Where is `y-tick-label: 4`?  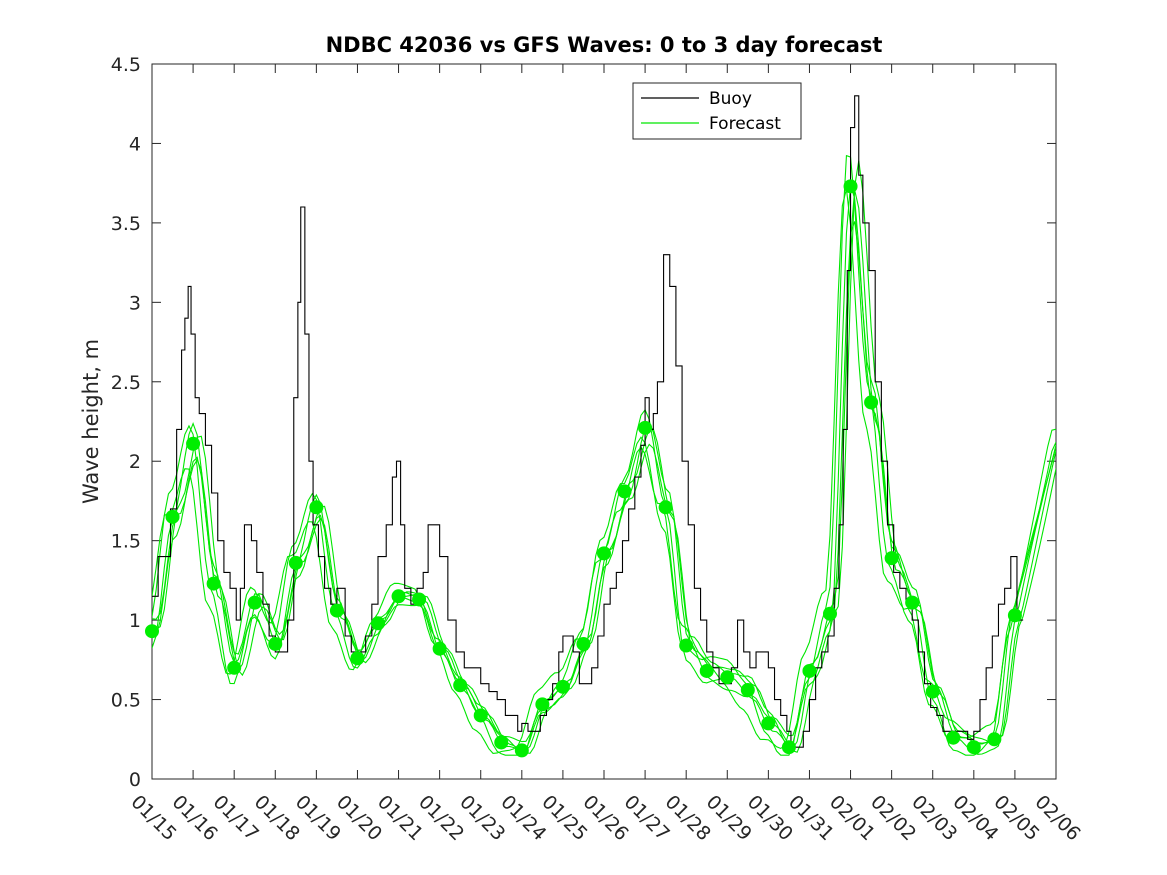 y-tick-label: 4 is located at coordinates (135, 144).